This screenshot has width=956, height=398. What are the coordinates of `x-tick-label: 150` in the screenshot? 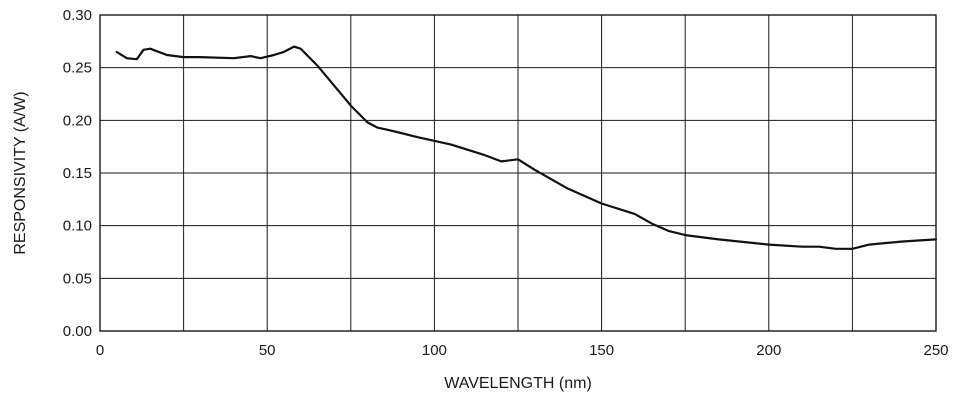 It's located at (601, 350).